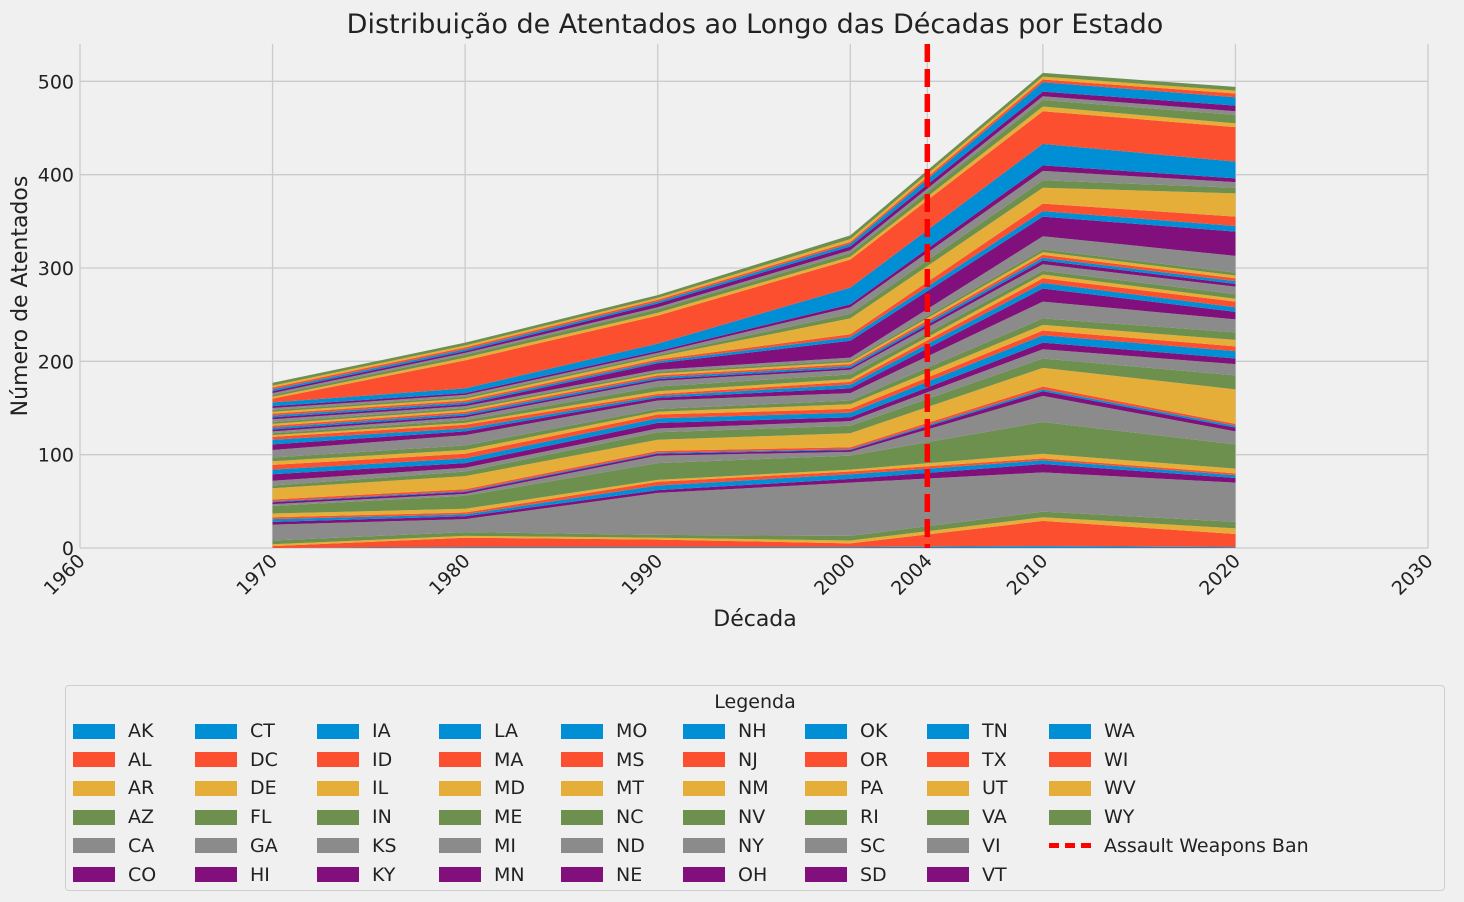  I want to click on legend-label: NY, so click(751, 845).